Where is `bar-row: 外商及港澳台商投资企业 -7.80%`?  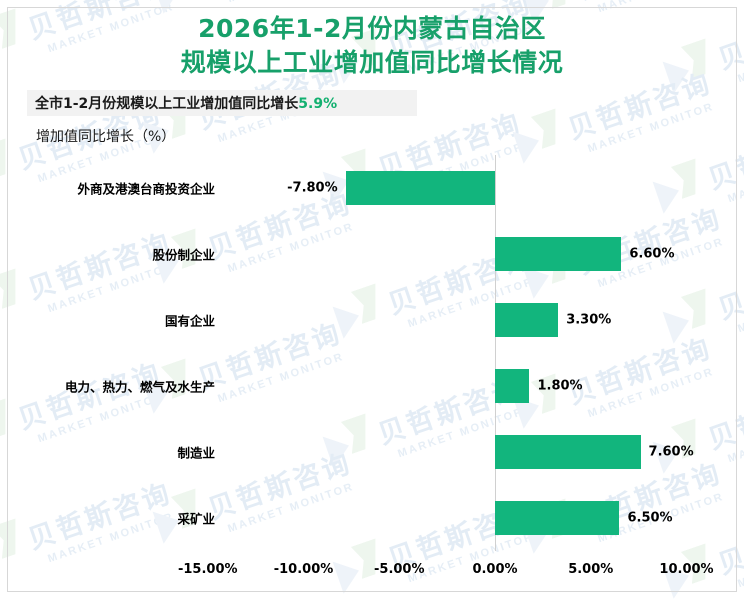
bar-row: 外商及港澳台商投资企业 -7.80% is located at coordinates (372, 188).